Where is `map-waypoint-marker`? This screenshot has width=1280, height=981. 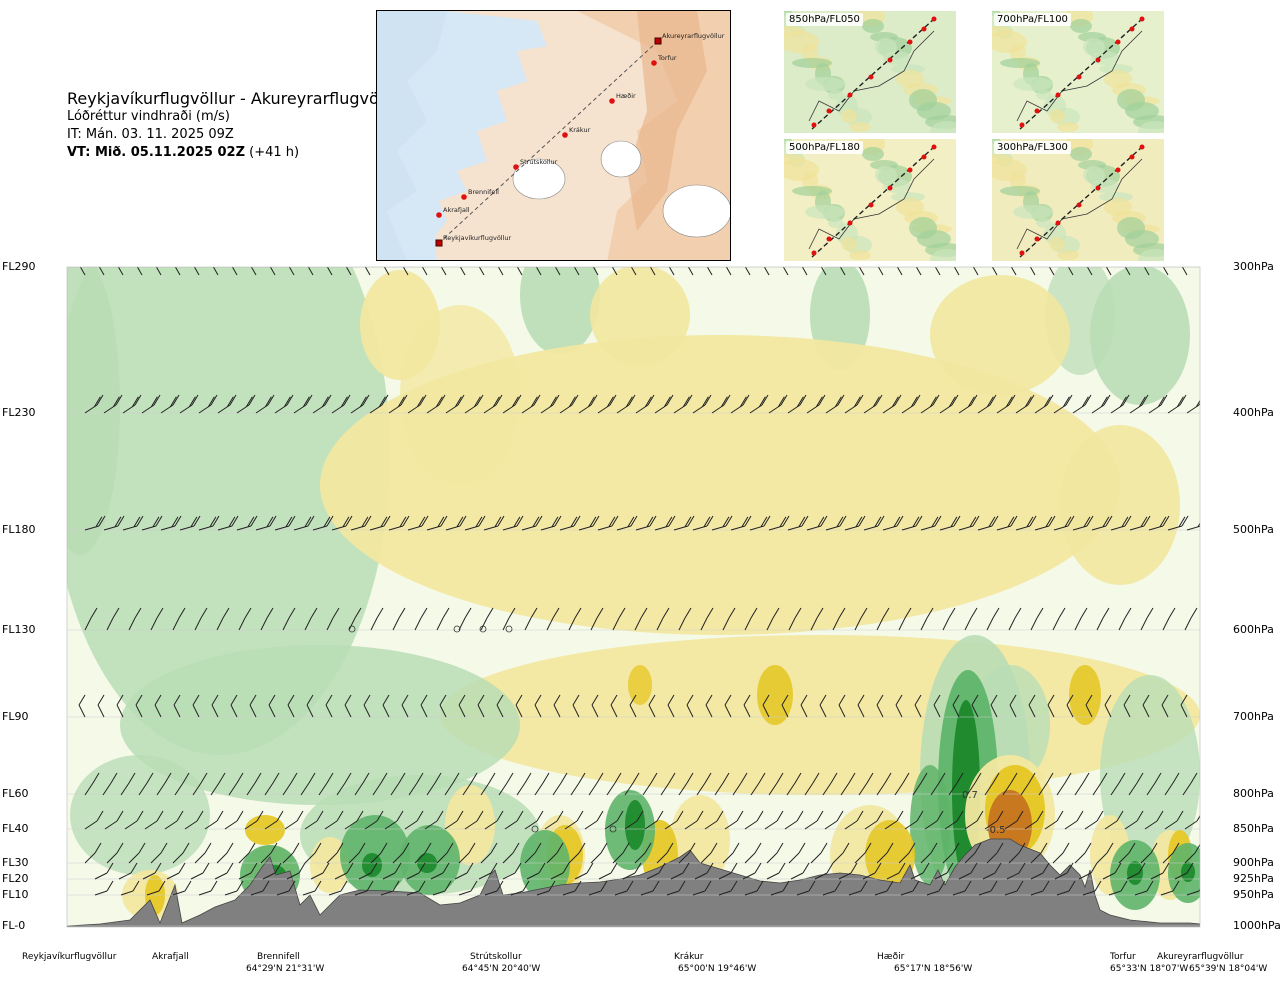
map-waypoint-marker is located at coordinates (612, 101).